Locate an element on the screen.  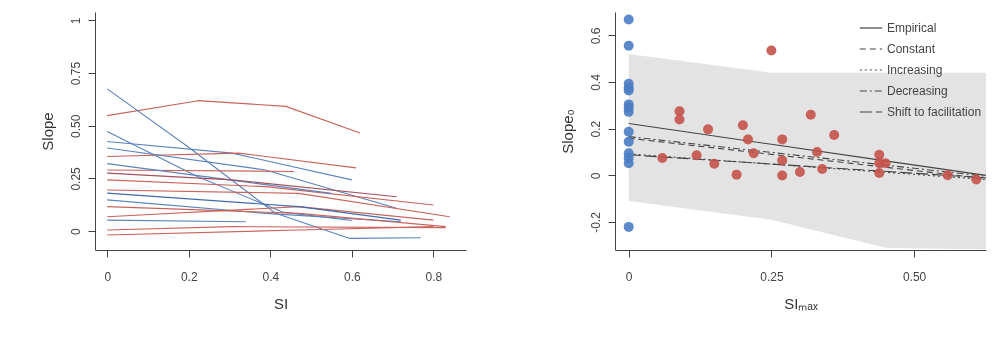
y-tick-label: 1 is located at coordinates (75, 21).